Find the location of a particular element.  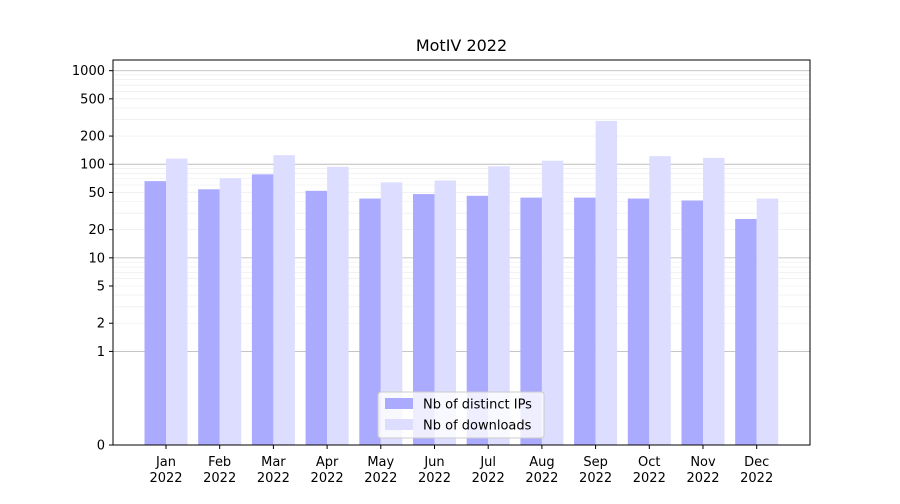

y-tick-label: 10 is located at coordinates (96, 258).